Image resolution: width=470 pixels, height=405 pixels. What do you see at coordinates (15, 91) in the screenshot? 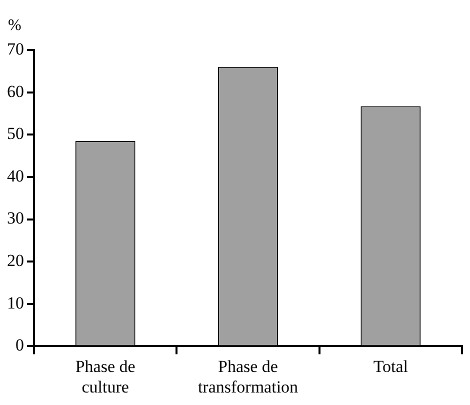
I see `y-tick-label: 60` at bounding box center [15, 91].